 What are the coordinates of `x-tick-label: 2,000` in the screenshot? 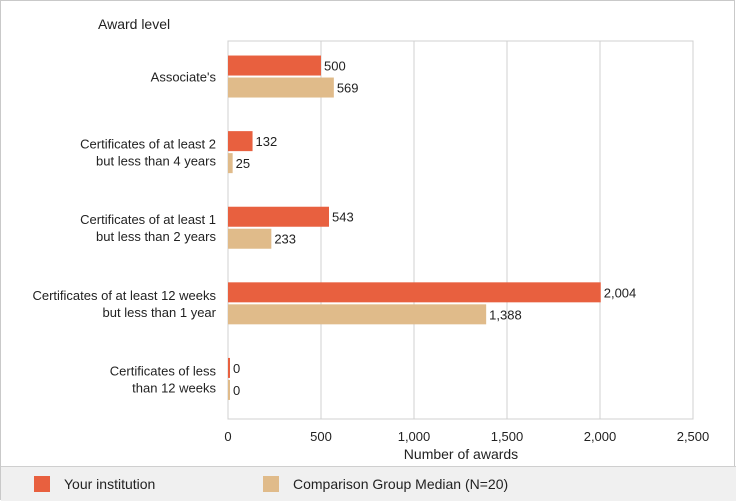 It's located at (600, 436).